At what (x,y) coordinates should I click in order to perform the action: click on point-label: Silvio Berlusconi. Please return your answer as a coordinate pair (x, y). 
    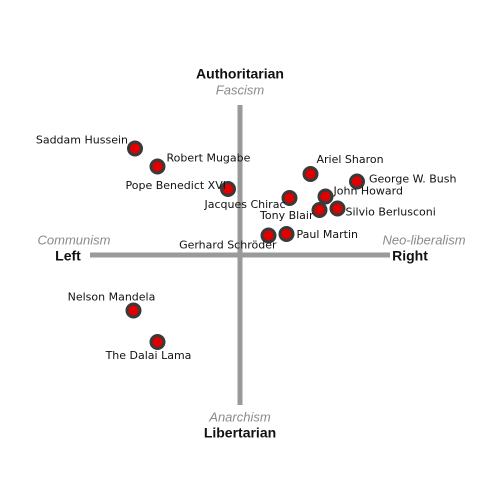
    Looking at the image, I should click on (391, 212).